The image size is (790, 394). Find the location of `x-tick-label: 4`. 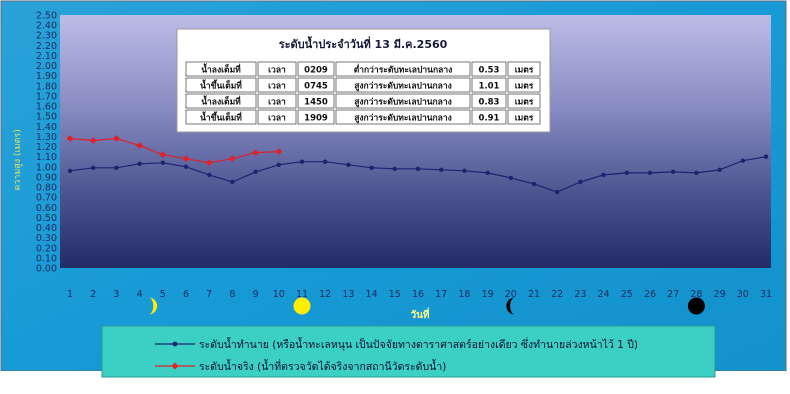

x-tick-label: 4 is located at coordinates (140, 294).